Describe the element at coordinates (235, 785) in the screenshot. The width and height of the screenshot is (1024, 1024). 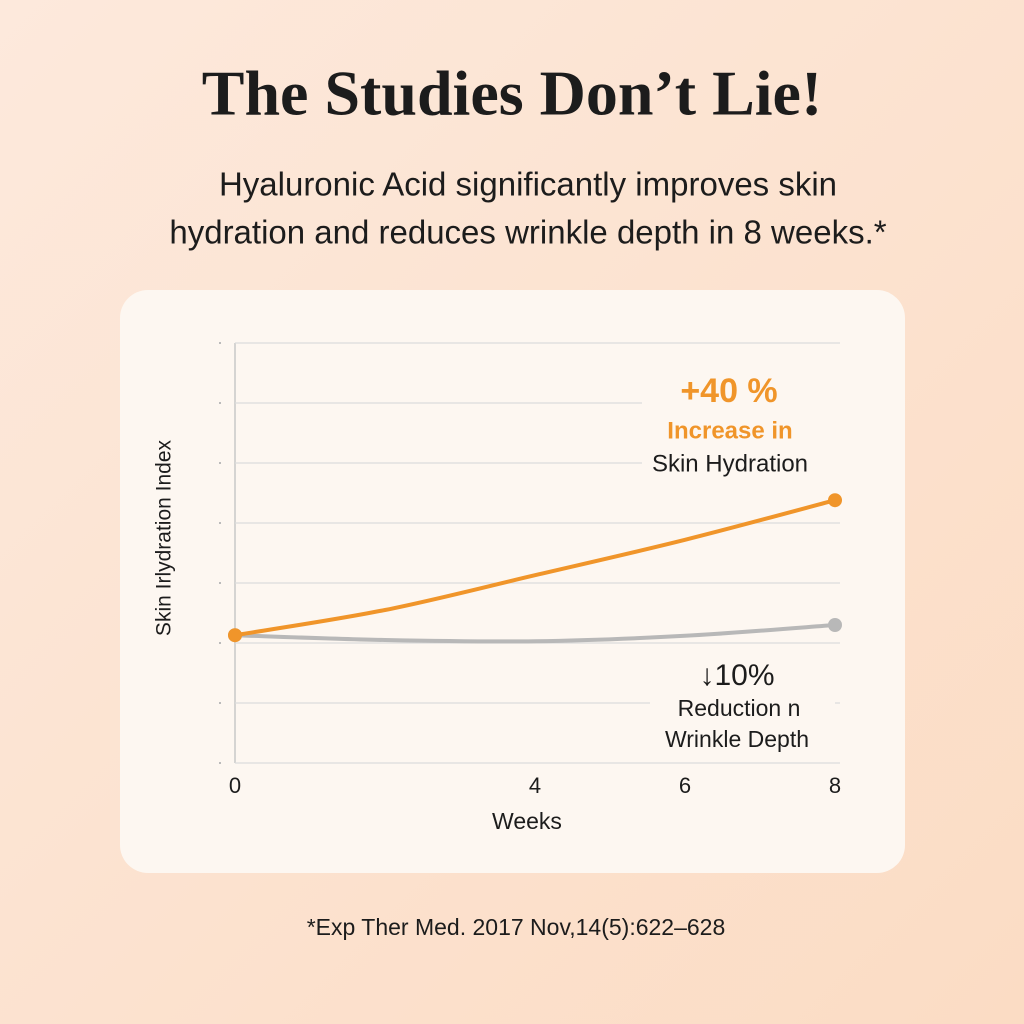
I see `x-tick-label: 0` at that location.